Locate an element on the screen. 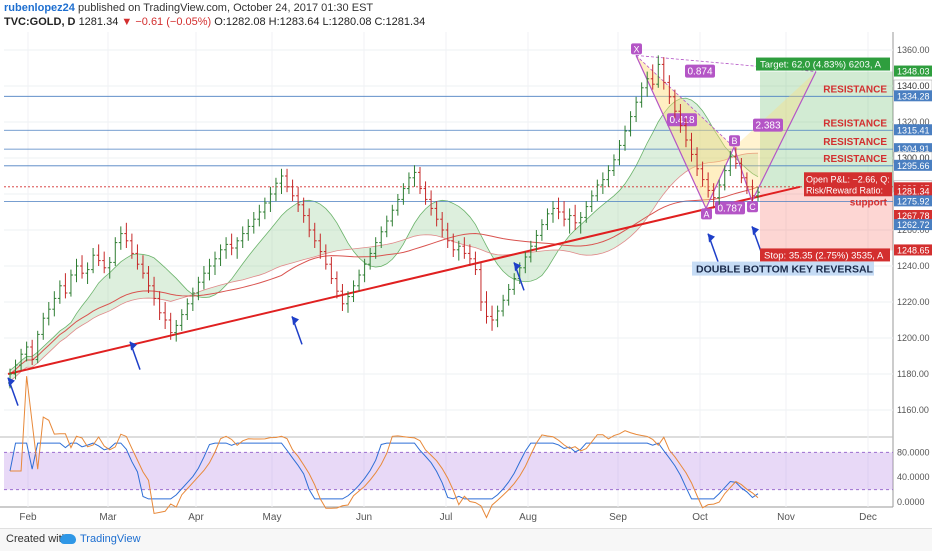  arrow-annotation is located at coordinates (519, 276).